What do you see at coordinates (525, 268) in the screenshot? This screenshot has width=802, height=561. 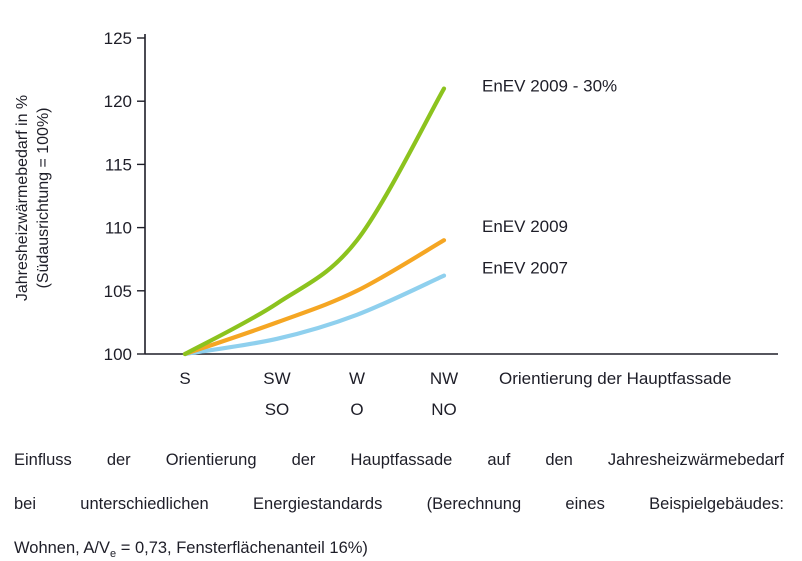 I see `series-label-2: EnEV 2007` at bounding box center [525, 268].